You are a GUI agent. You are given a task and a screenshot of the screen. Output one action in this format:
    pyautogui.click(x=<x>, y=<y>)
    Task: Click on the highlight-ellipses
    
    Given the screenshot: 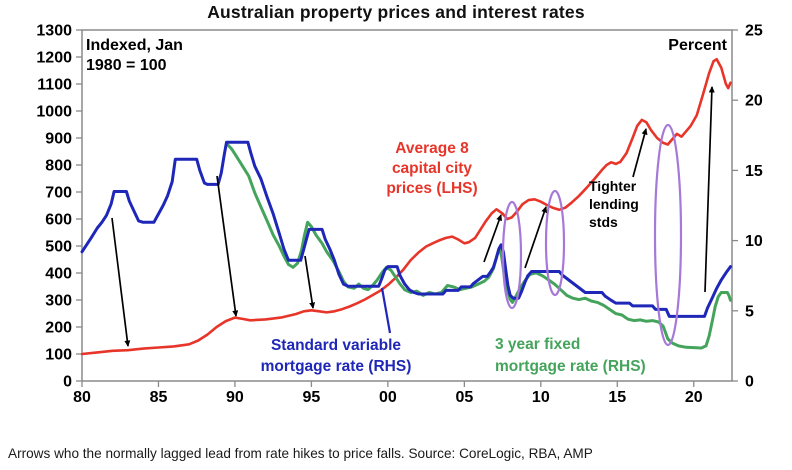 What is the action you would take?
    pyautogui.click(x=592, y=235)
    